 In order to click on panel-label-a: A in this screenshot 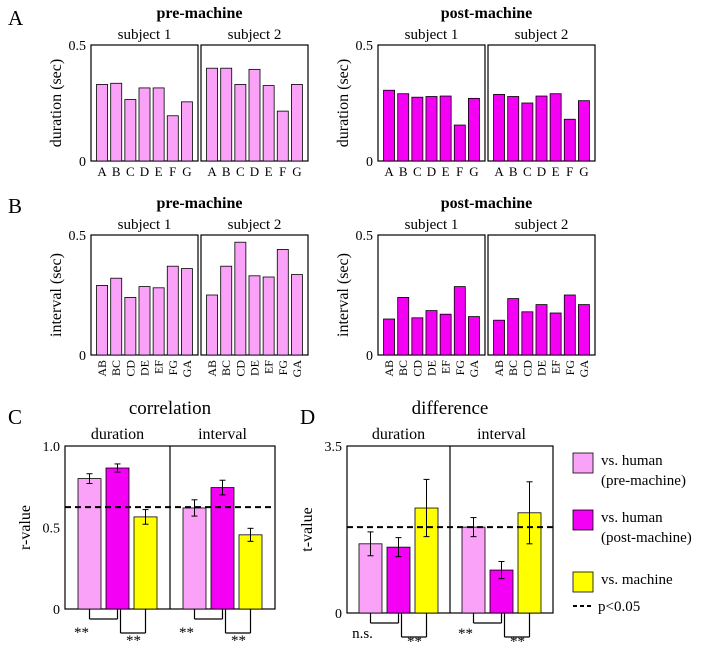, I will do `click(16, 18)`.